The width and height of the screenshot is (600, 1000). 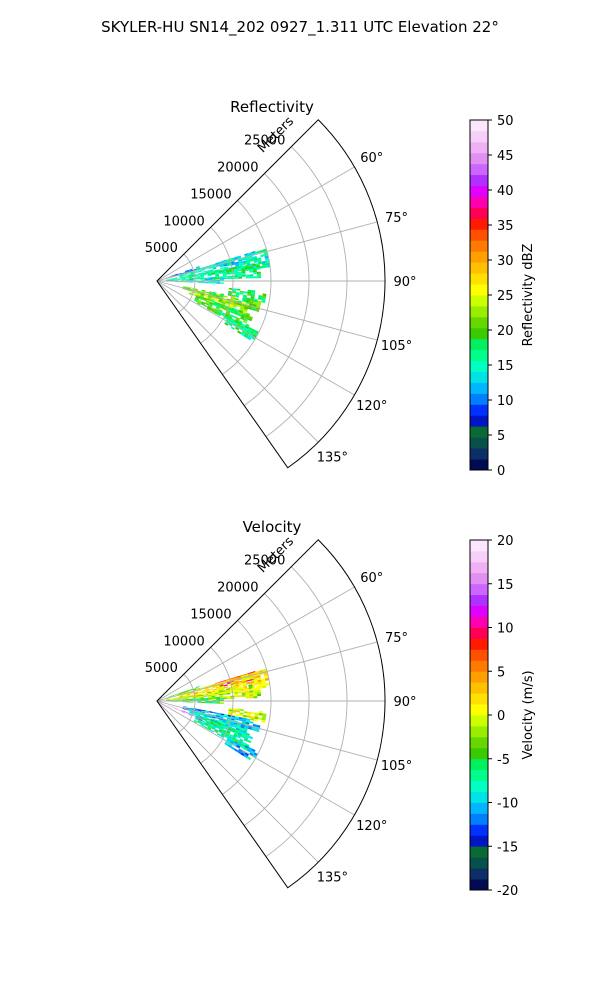 I want to click on reflectivity-colorbar: 0 5 10 15 20 25 30 35 40 45 50, so click(x=491, y=296).